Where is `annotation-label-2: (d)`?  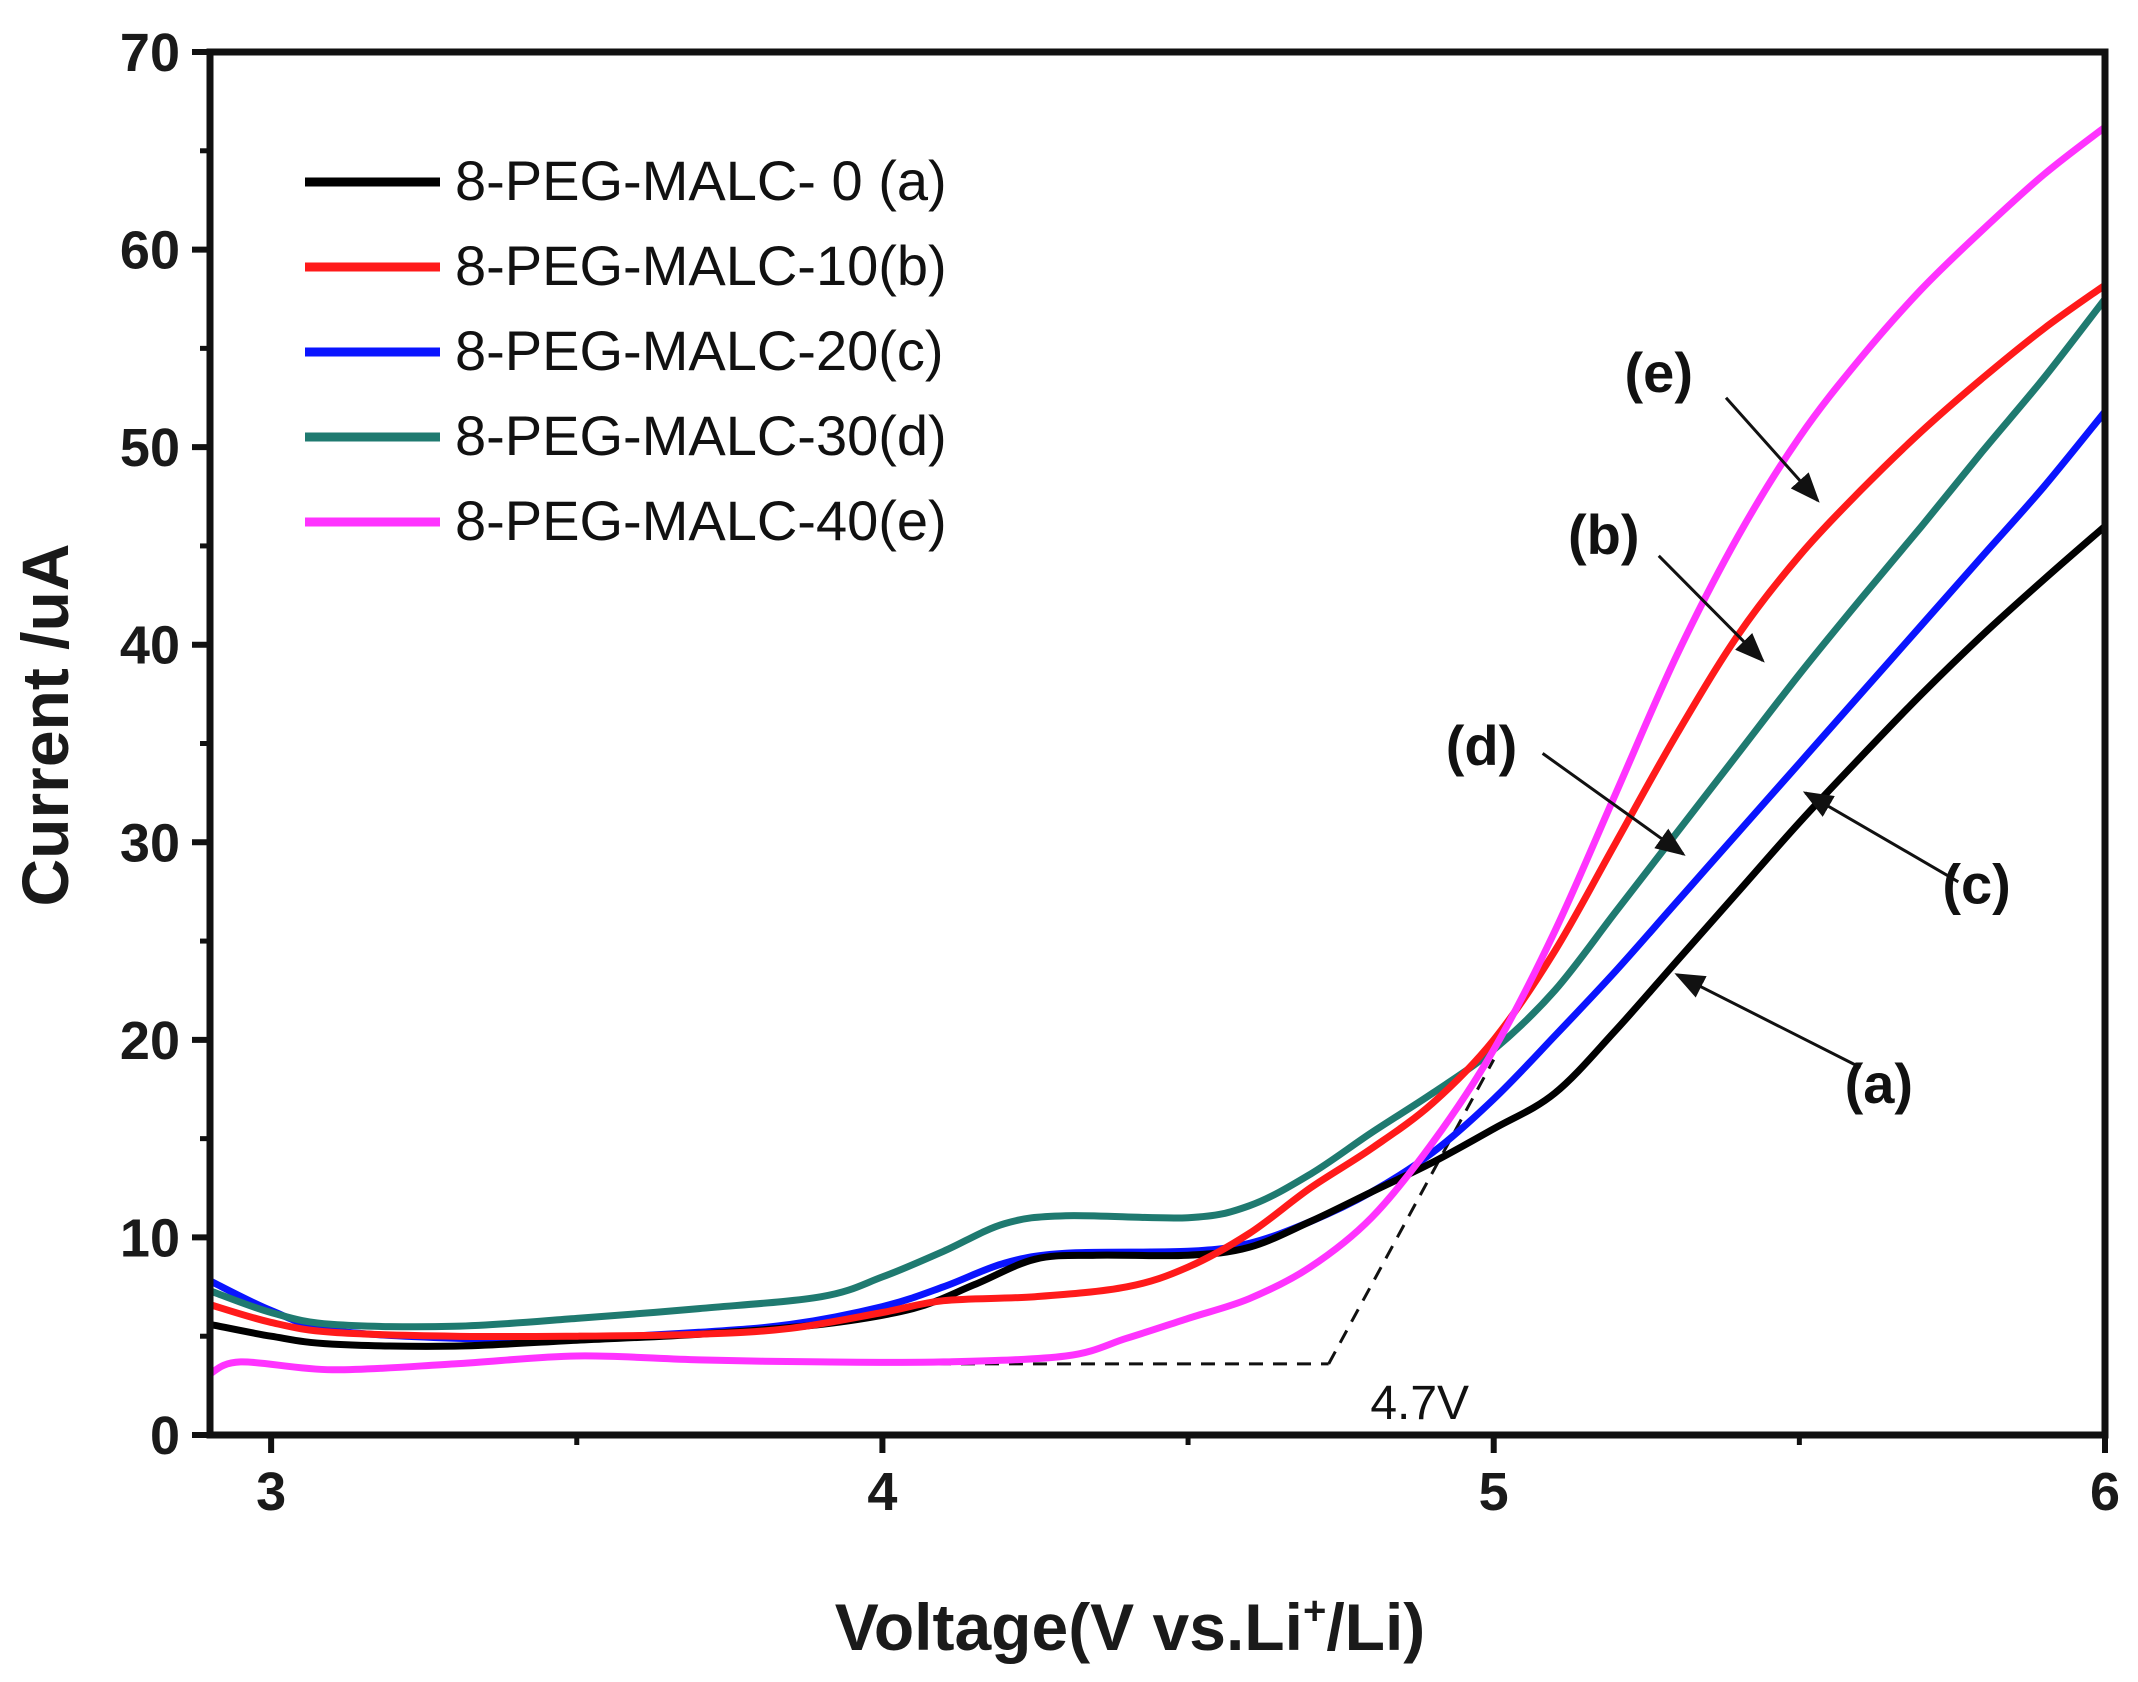 annotation-label-2: (d) is located at coordinates (1482, 745).